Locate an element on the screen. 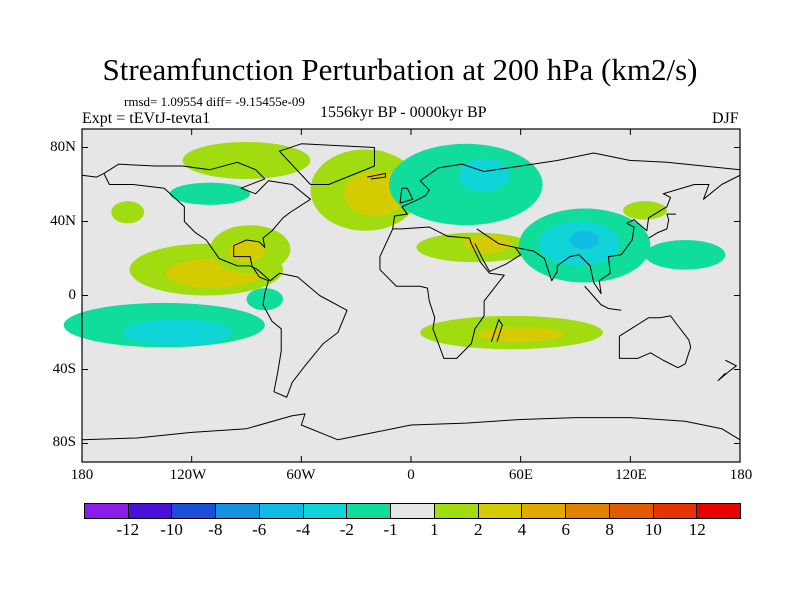 The height and width of the screenshot is (600, 800). experiment-label: Expt = tEVtJ-tevta1 is located at coordinates (146, 118).